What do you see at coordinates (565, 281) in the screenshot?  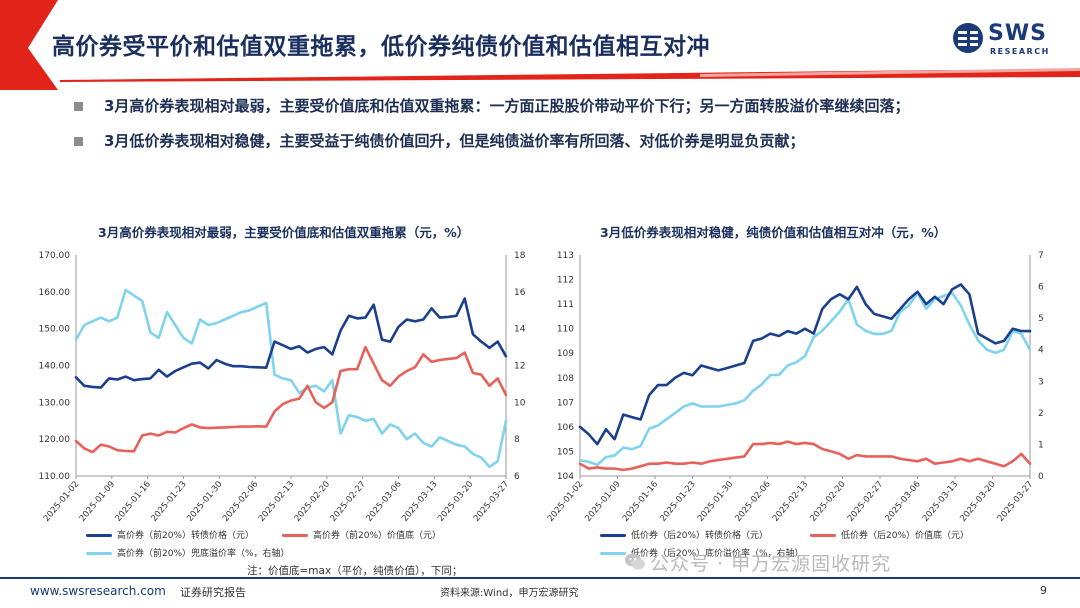 I see `y-tick-label-left: 112` at bounding box center [565, 281].